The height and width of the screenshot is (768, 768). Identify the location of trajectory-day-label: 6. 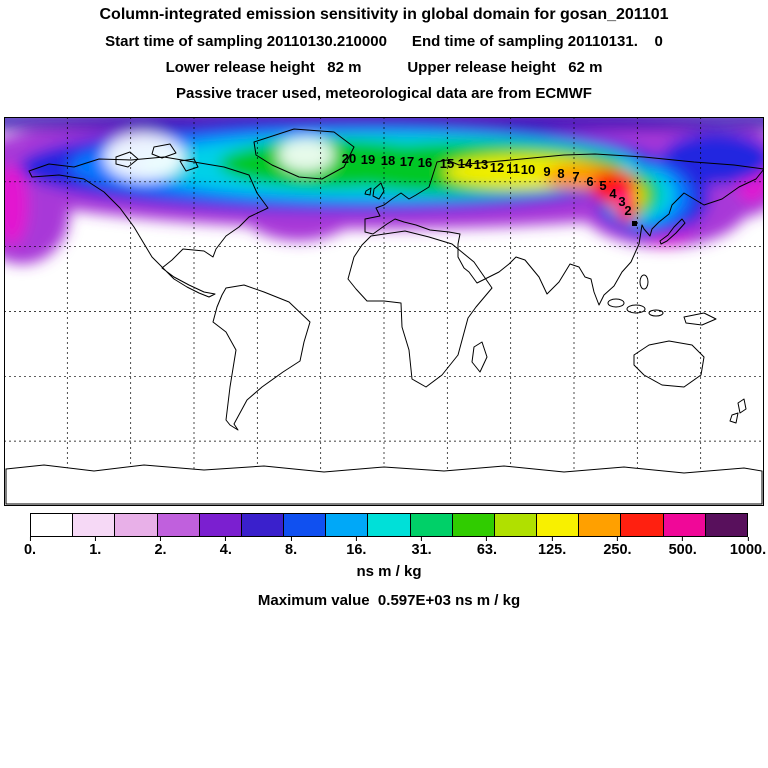
(589, 181).